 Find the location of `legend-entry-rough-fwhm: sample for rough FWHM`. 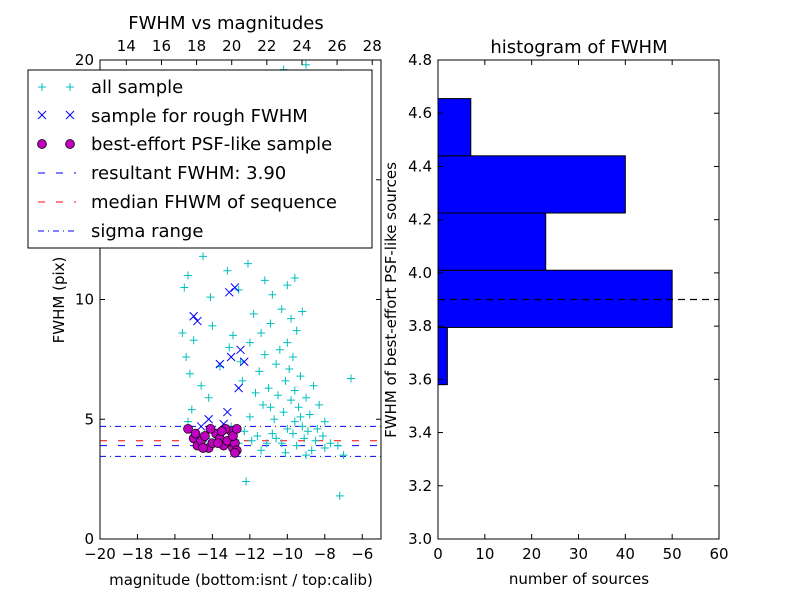

legend-entry-rough-fwhm: sample for rough FWHM is located at coordinates (172, 116).